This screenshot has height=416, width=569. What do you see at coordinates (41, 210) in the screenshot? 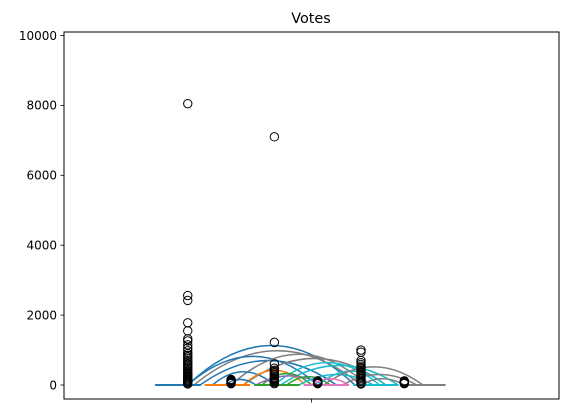
I see `y-axis: 0 2000 4000 6000 8000 10000` at bounding box center [41, 210].